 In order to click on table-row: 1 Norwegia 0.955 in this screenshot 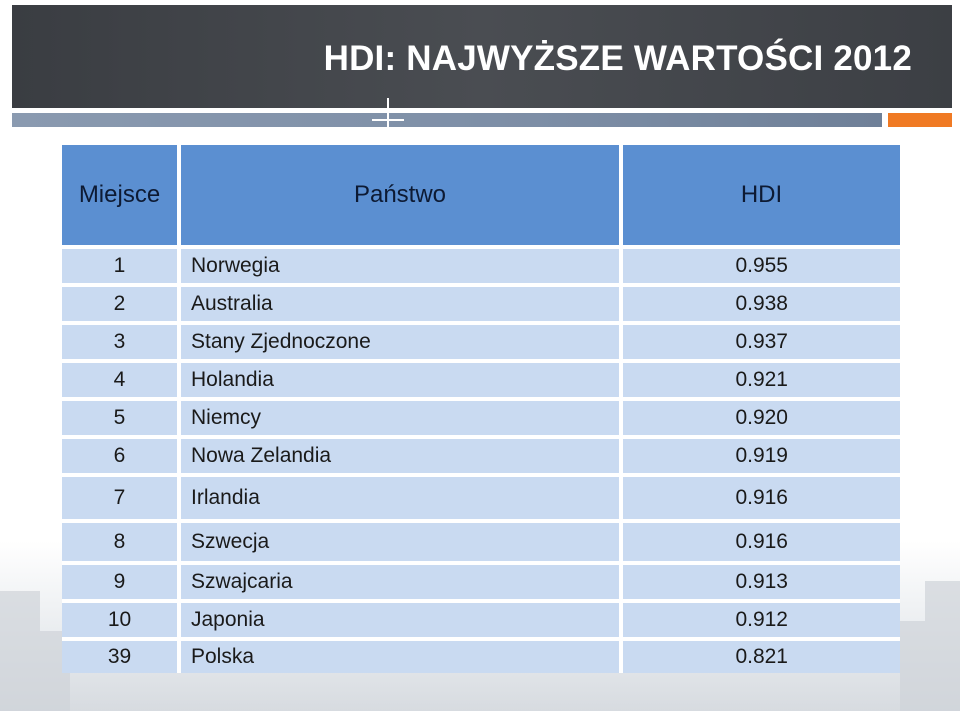, I will do `click(481, 265)`.